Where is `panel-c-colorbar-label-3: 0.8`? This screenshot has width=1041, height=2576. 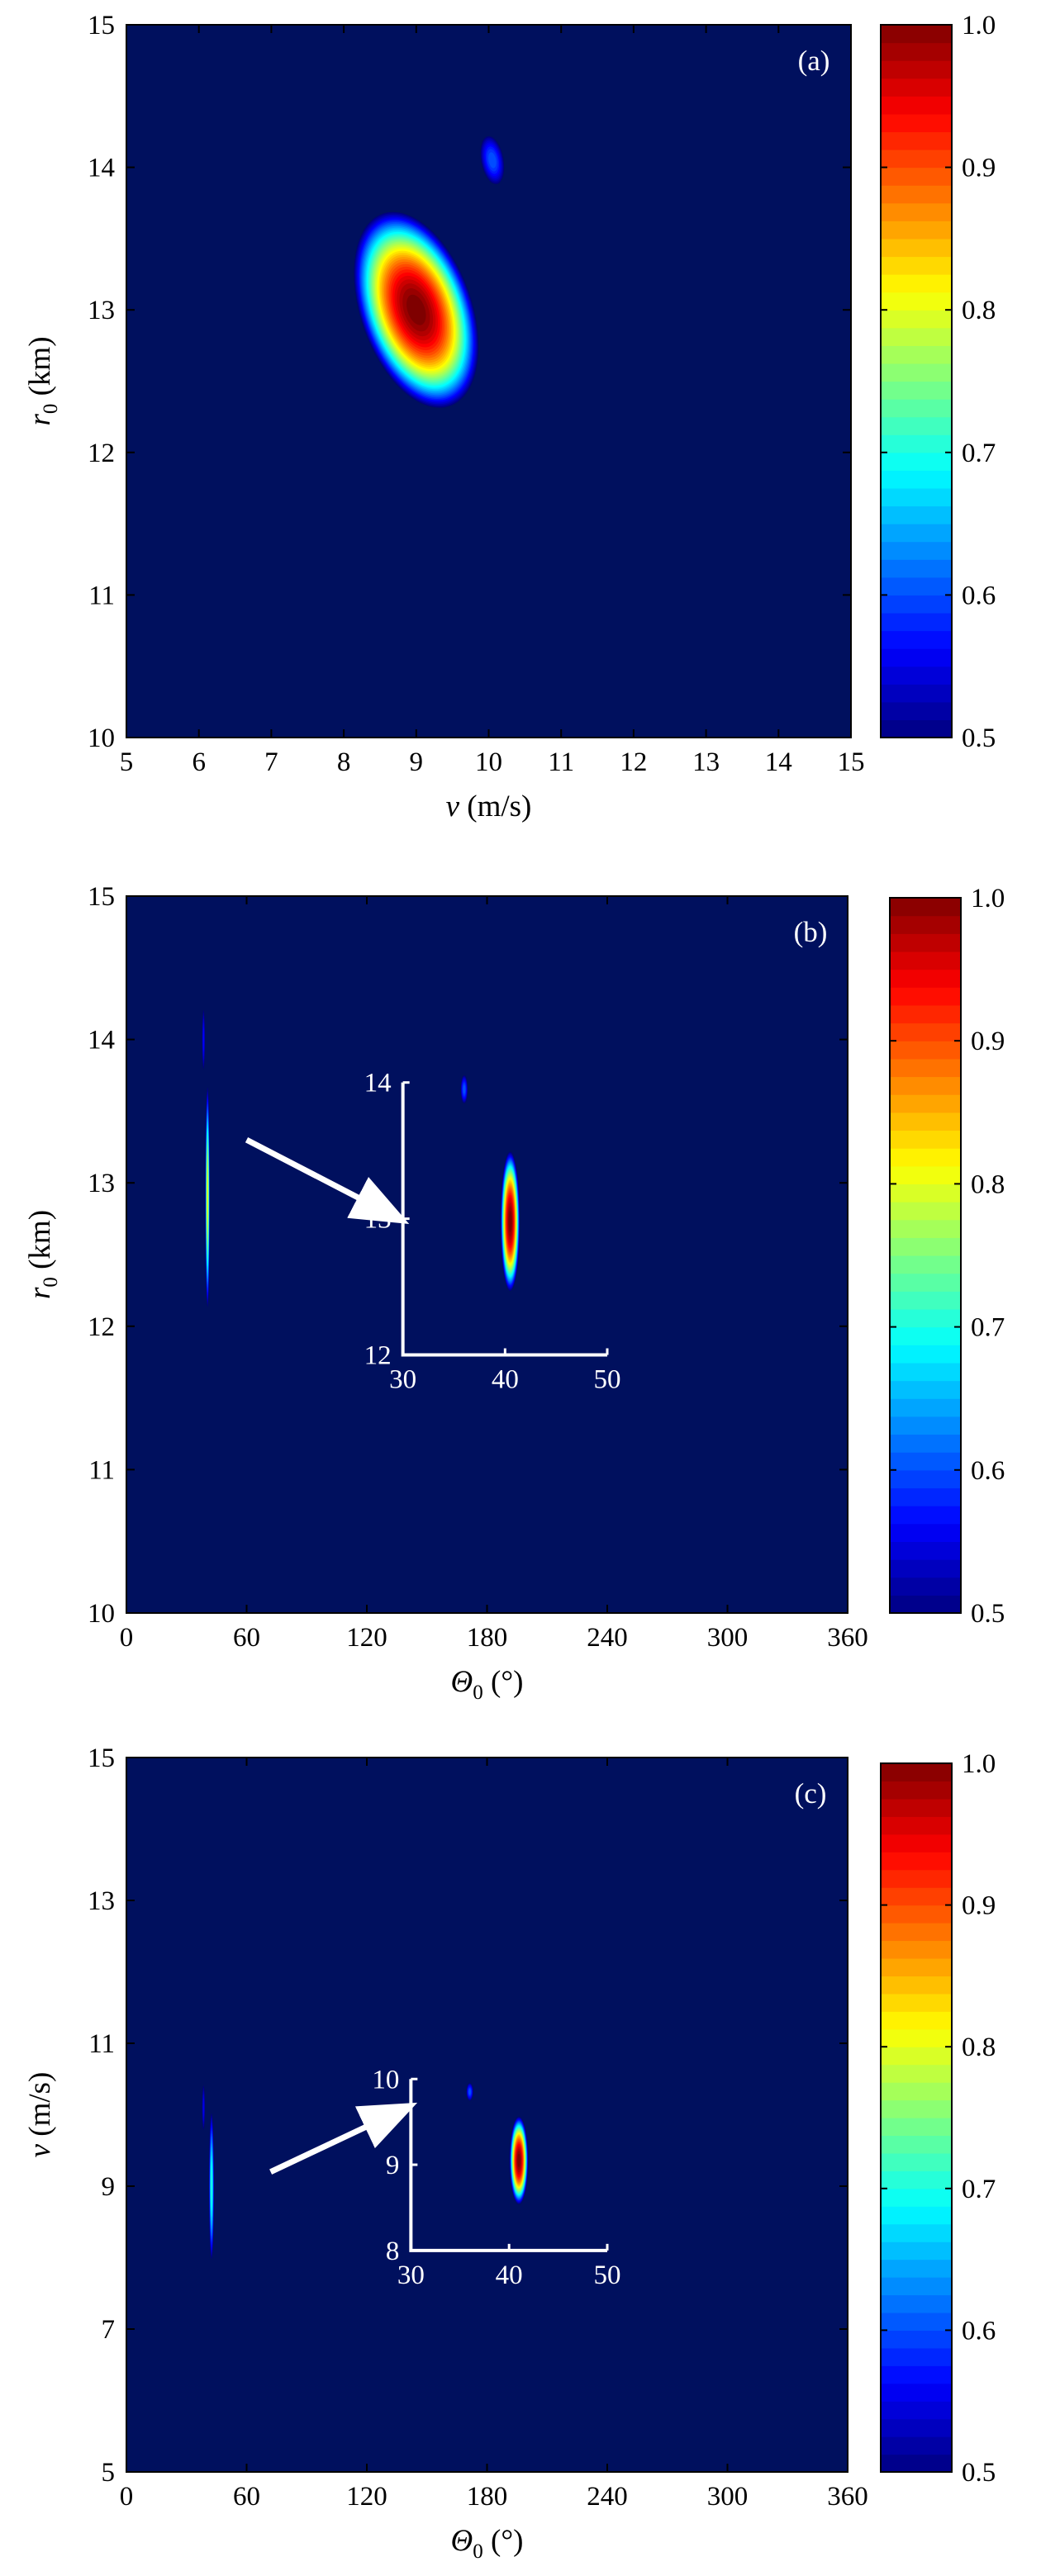
panel-c-colorbar-label-3: 0.8 is located at coordinates (979, 2047).